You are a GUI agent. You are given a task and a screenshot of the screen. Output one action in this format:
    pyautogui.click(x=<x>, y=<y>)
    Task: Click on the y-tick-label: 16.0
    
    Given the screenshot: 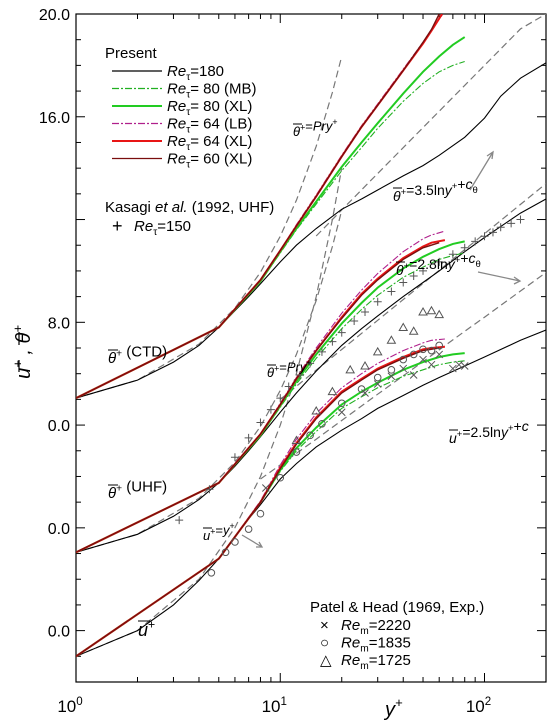 What is the action you would take?
    pyautogui.click(x=54, y=118)
    